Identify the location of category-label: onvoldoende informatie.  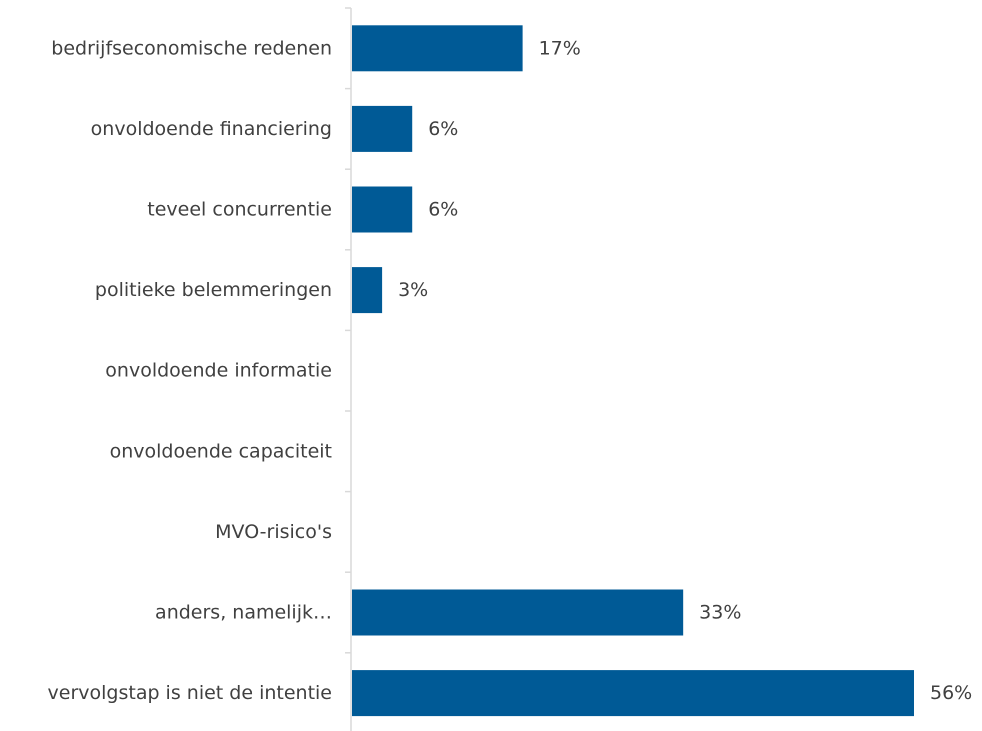
(218, 371).